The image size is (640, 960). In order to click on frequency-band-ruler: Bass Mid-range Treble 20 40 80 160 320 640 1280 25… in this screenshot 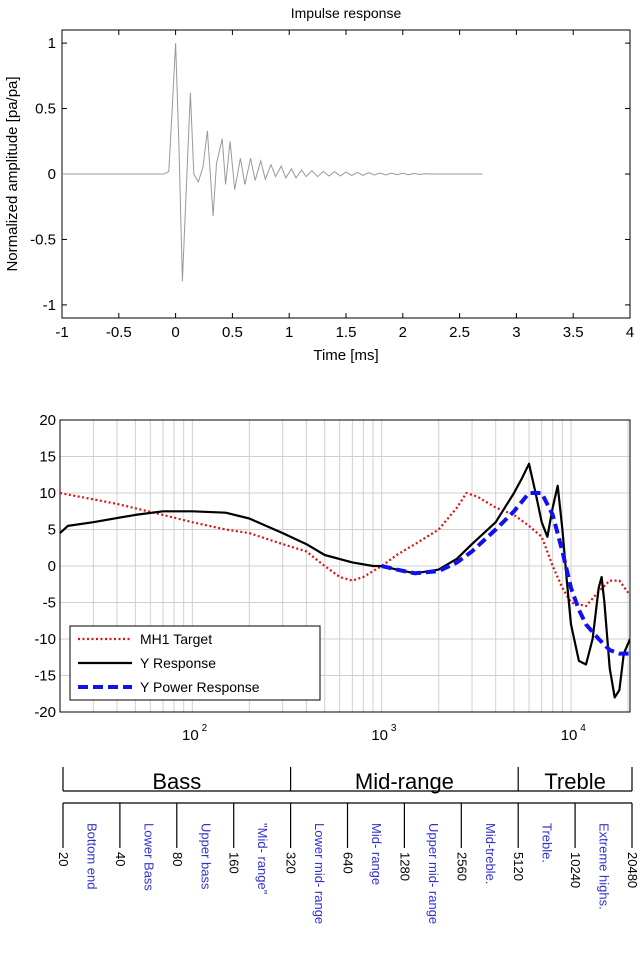, I will do `click(348, 845)`.